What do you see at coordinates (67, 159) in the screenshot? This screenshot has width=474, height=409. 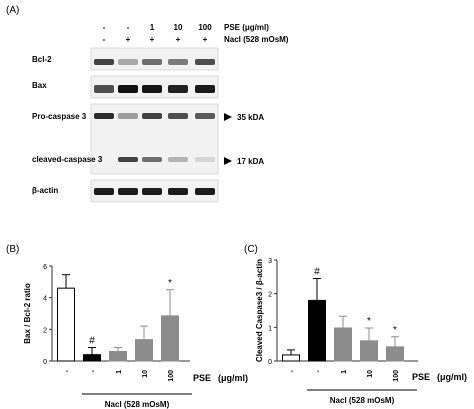 I see `blot-row-label: cleaved-caspase 3` at bounding box center [67, 159].